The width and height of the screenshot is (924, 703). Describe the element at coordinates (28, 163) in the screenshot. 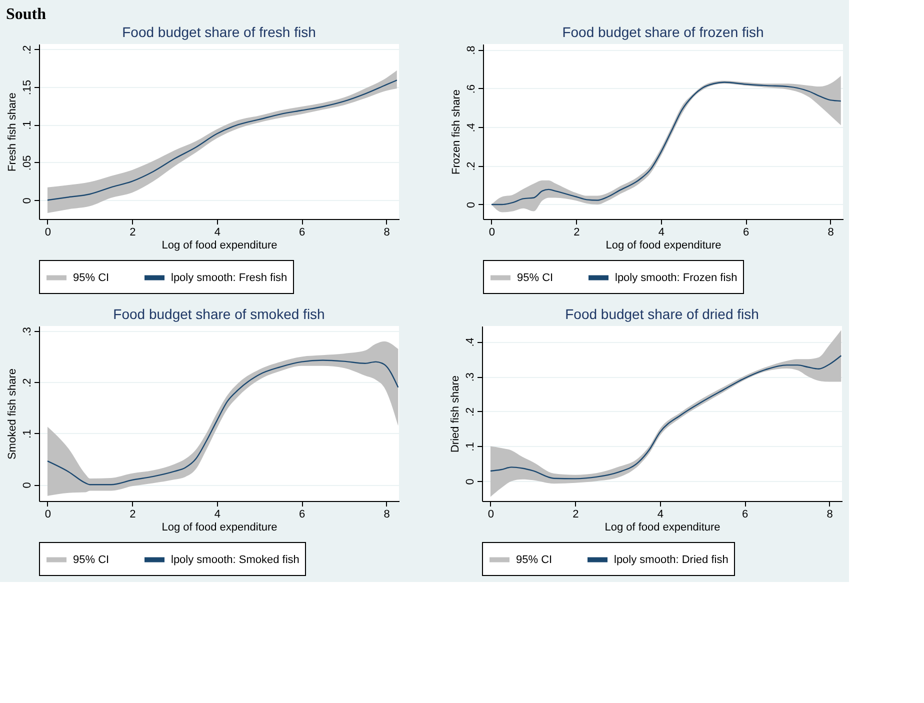

I see `y-tick-label: .05` at that location.